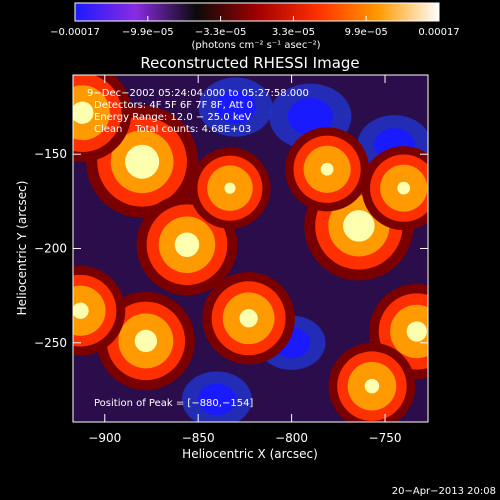 The width and height of the screenshot is (500, 500). What do you see at coordinates (385, 438) in the screenshot?
I see `x-tick-label: −750` at bounding box center [385, 438].